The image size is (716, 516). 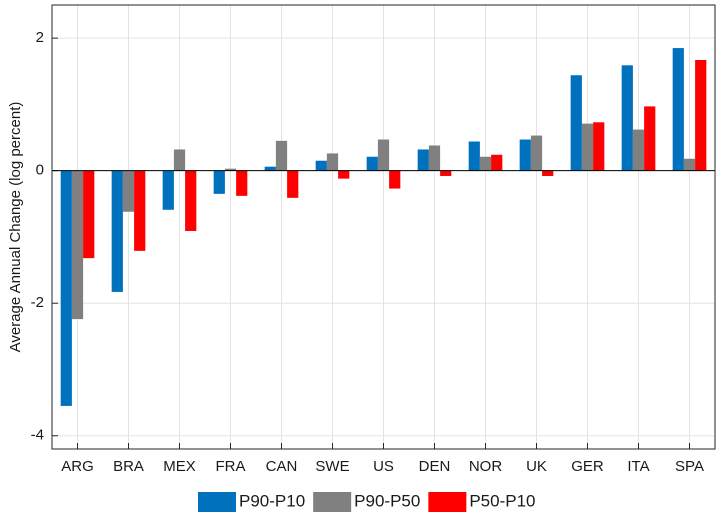 What do you see at coordinates (77, 466) in the screenshot?
I see `x-tick-label: ARG` at bounding box center [77, 466].